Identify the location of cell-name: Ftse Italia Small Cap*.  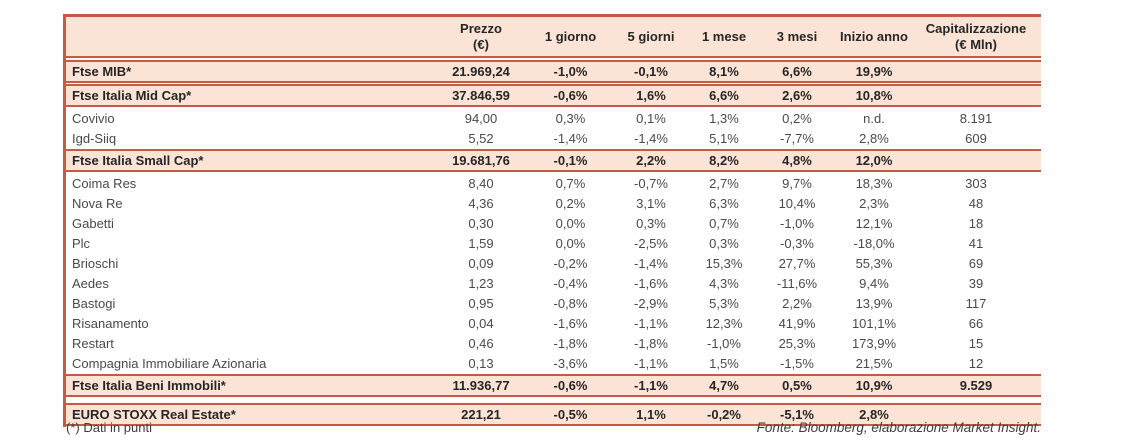
(138, 160).